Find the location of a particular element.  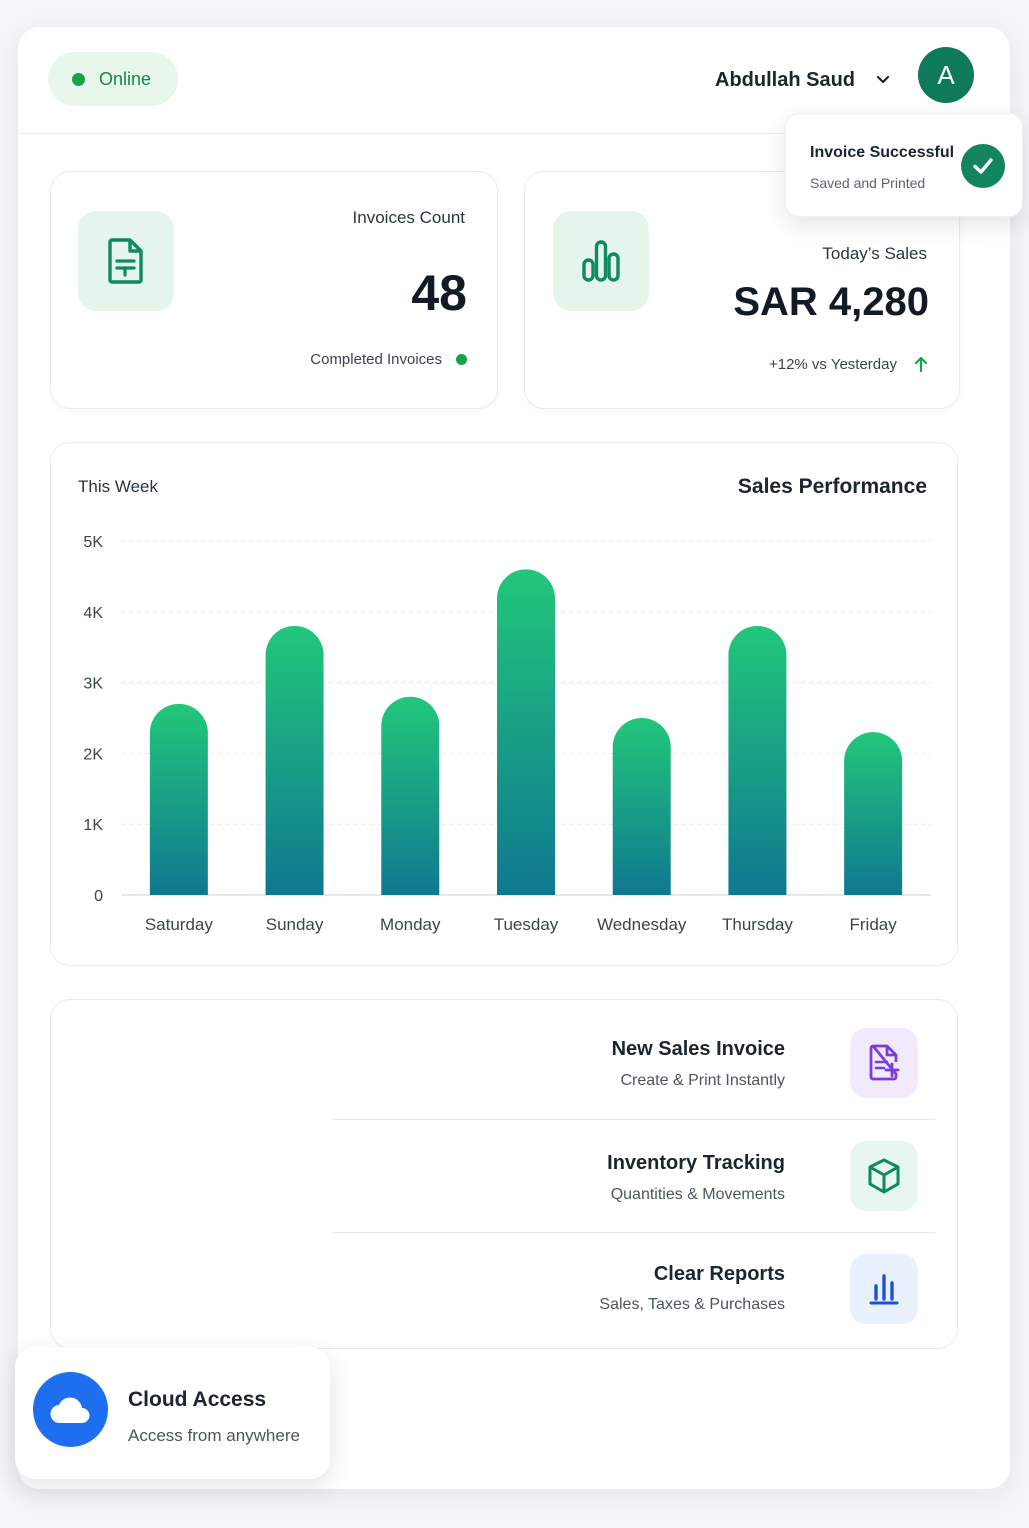

invoices-count-card: Invoices Count 48 Completed Invoices is located at coordinates (274, 290).